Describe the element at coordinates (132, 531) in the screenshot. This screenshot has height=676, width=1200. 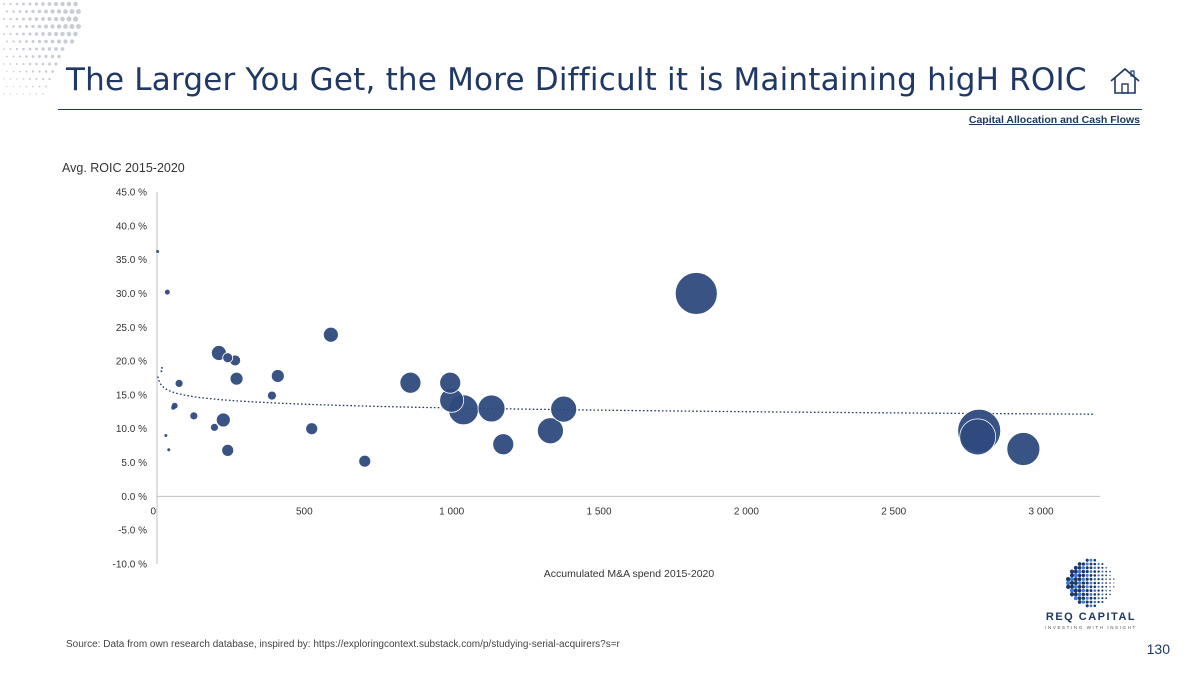
I see `y-tick-label: -5.0 %` at that location.